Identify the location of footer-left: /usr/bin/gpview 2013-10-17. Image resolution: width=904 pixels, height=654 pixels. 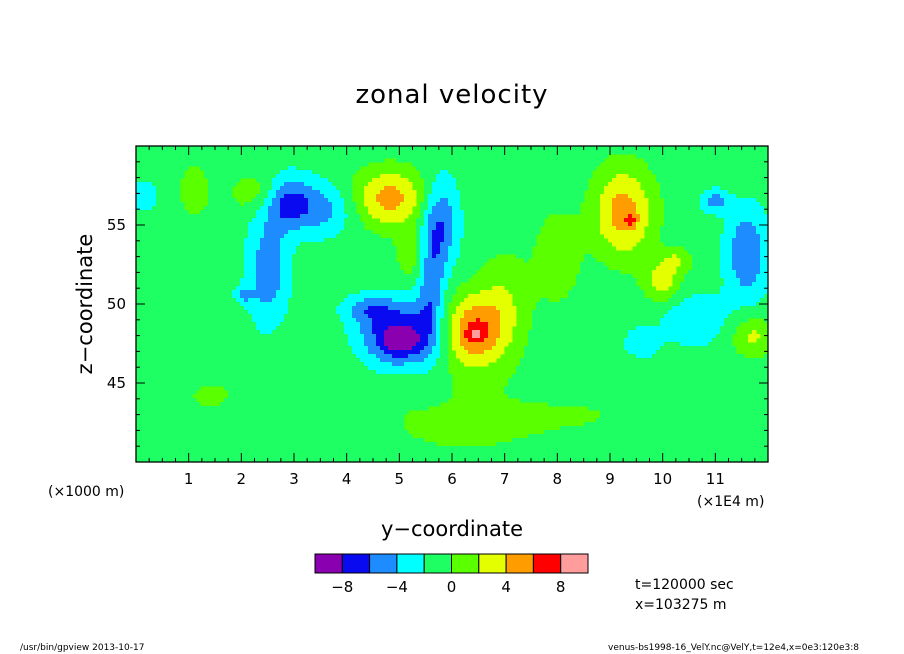
(82, 648).